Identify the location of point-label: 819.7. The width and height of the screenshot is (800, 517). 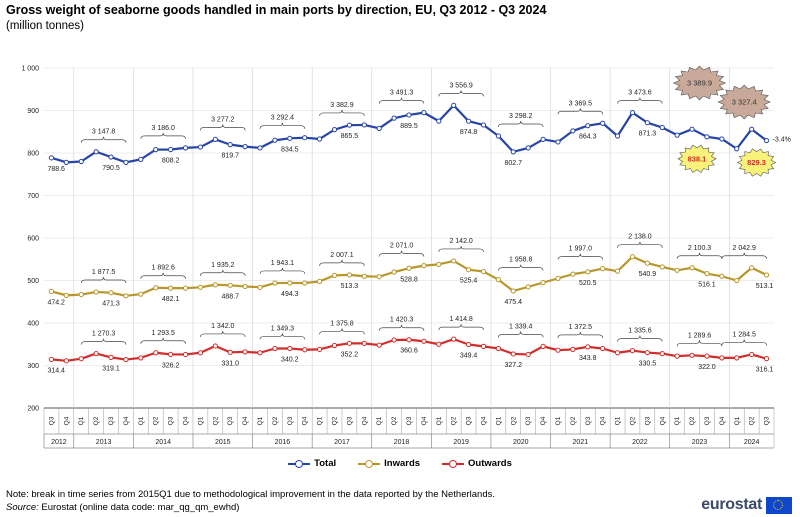
(230, 156).